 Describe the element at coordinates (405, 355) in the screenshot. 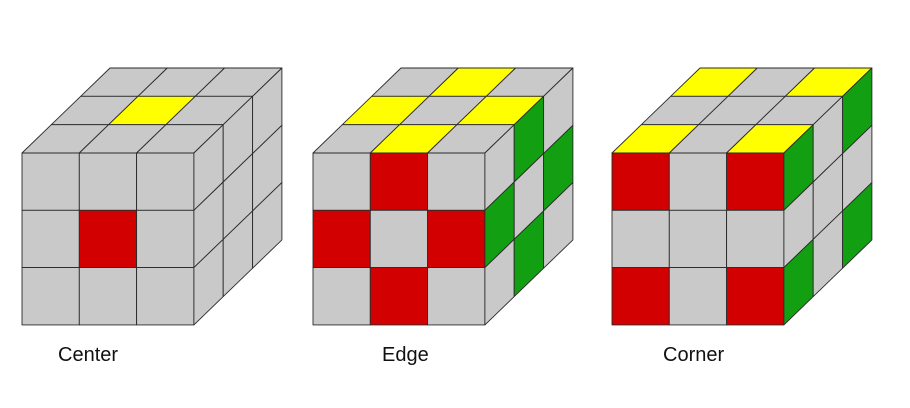

I see `edge-label: Edge` at that location.